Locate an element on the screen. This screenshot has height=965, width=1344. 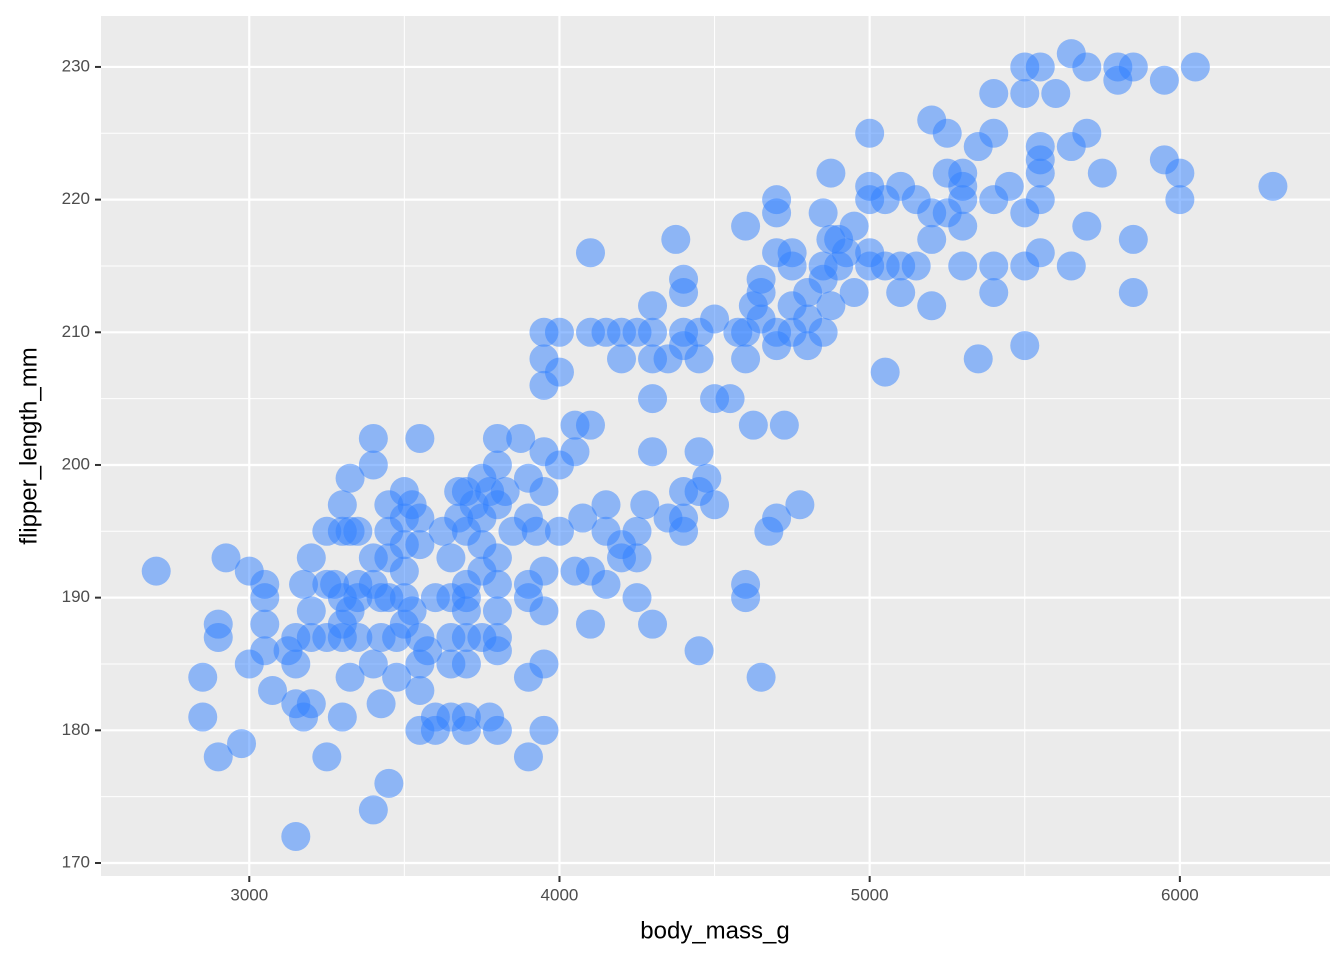
y-tick-label: 210 is located at coordinates (76, 331).